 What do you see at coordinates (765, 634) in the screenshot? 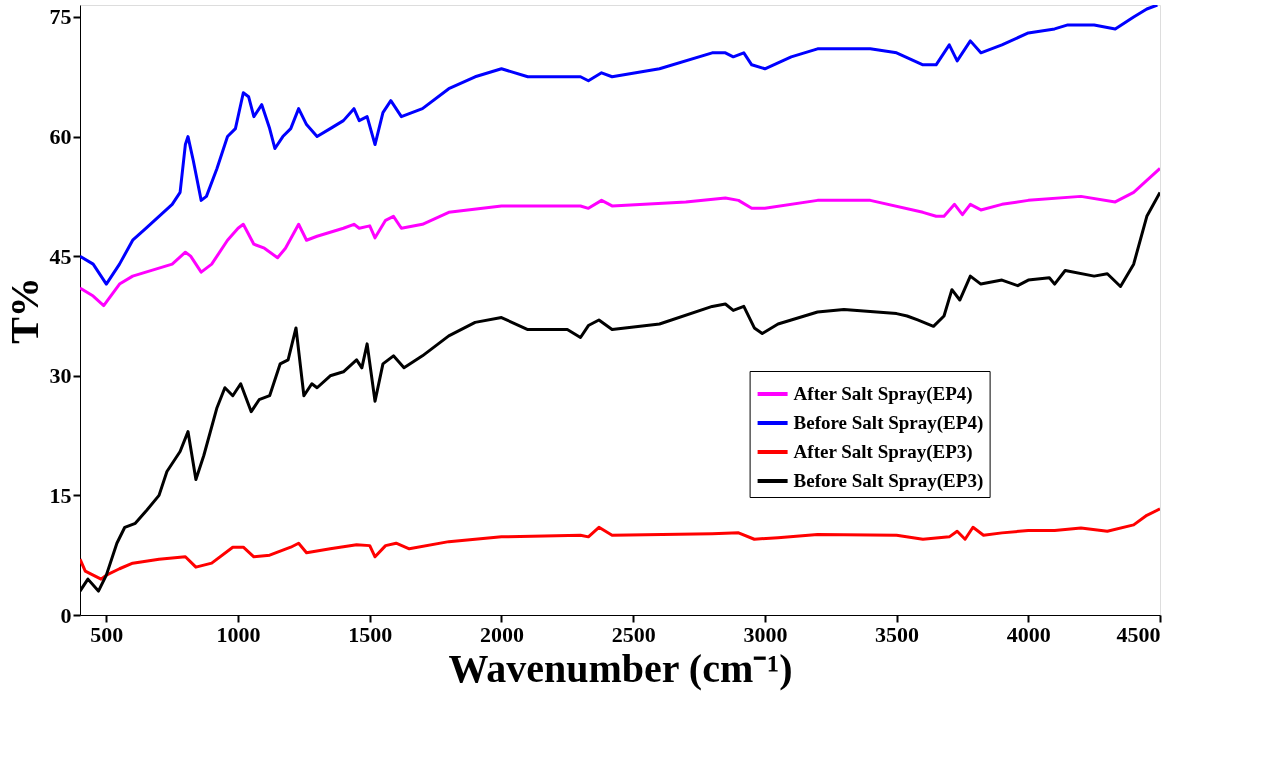
I see `x-tick-label: 3000` at bounding box center [765, 634].